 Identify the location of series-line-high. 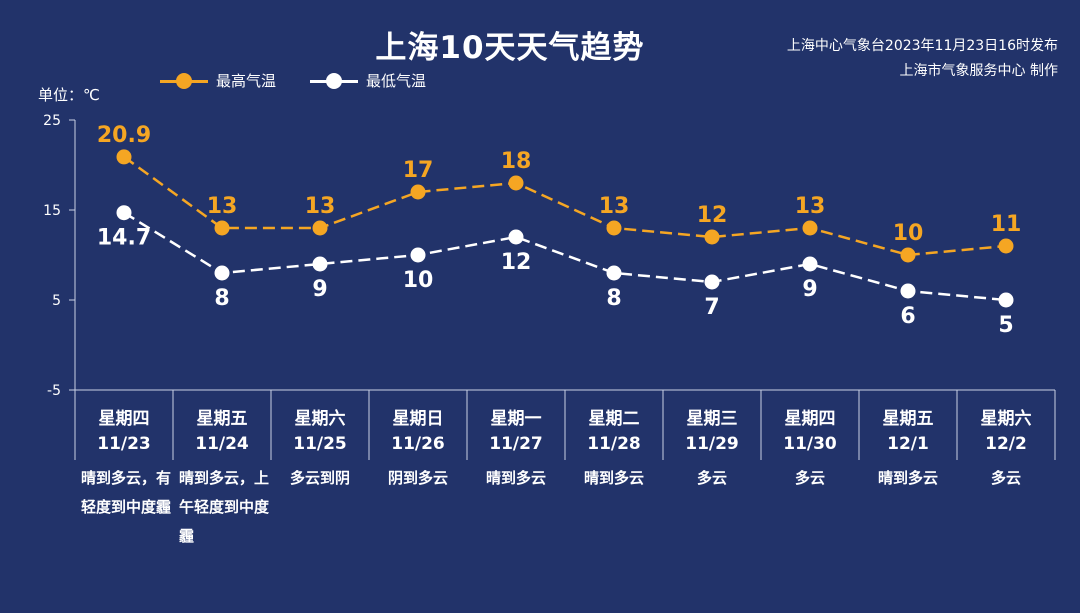
(565, 206).